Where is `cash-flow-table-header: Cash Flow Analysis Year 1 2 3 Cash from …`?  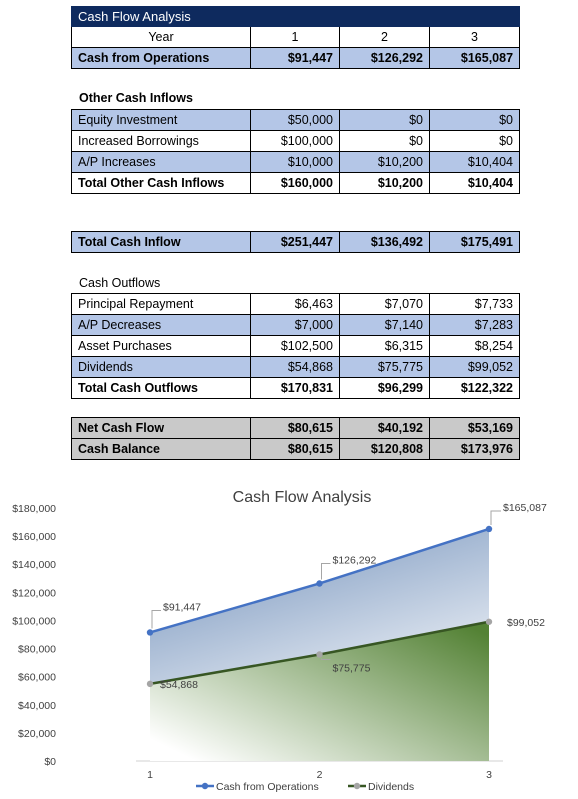
cash-flow-table-header: Cash Flow Analysis Year 1 2 3 Cash from … is located at coordinates (295, 37).